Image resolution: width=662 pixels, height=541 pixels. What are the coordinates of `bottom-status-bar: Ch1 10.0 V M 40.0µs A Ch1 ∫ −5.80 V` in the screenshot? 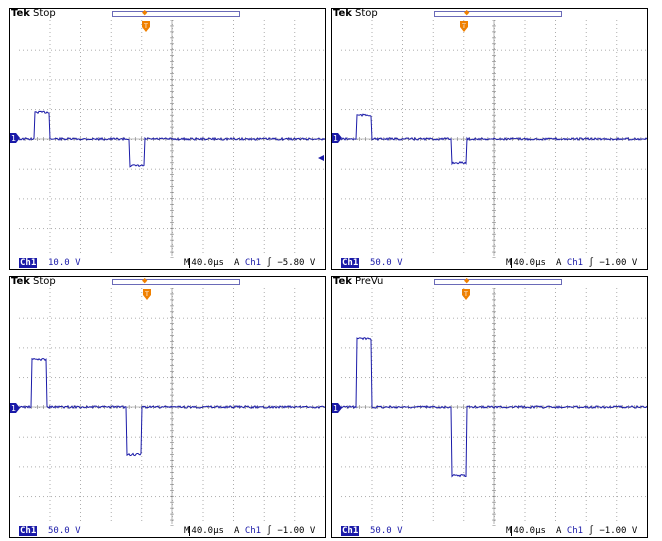 It's located at (167, 262).